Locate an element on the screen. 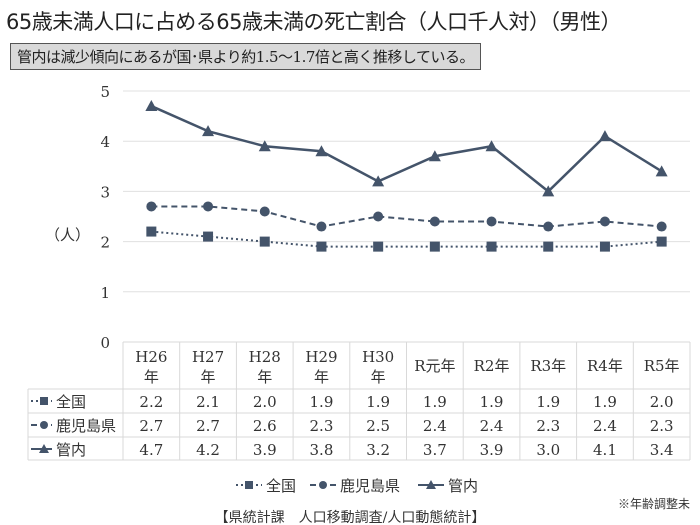 The image size is (700, 525). chart-title: 65歳未満人口に占める65歳未満の死亡割合（人口千人対）（男性） is located at coordinates (313, 22).